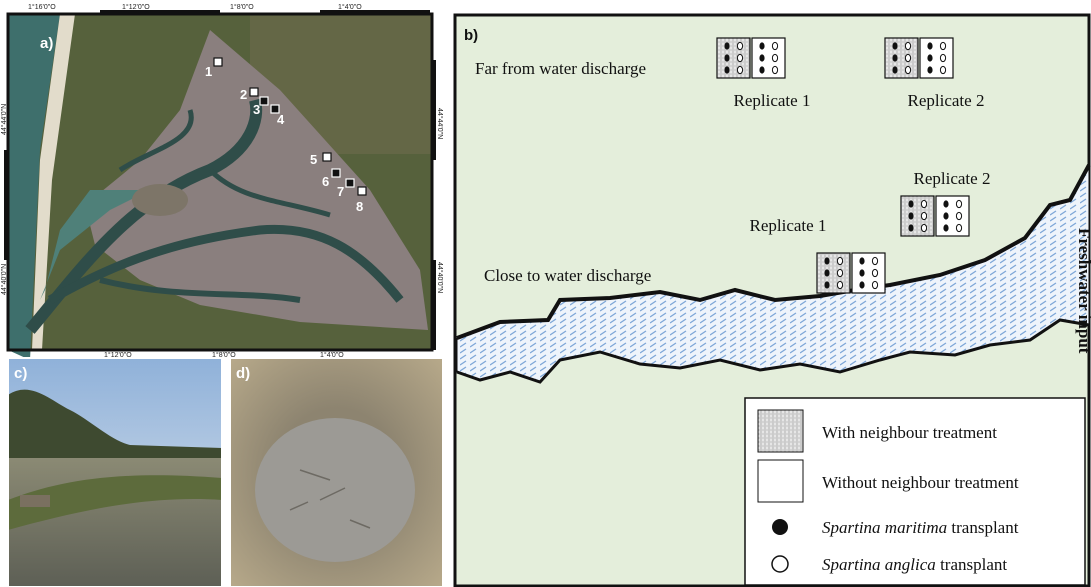  What do you see at coordinates (843, 165) in the screenshot?
I see `plots` at bounding box center [843, 165].